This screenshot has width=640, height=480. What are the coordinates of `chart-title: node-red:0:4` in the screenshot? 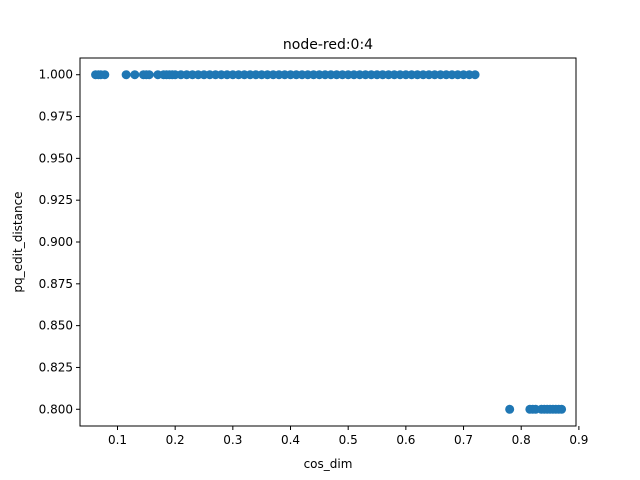 It's located at (328, 45).